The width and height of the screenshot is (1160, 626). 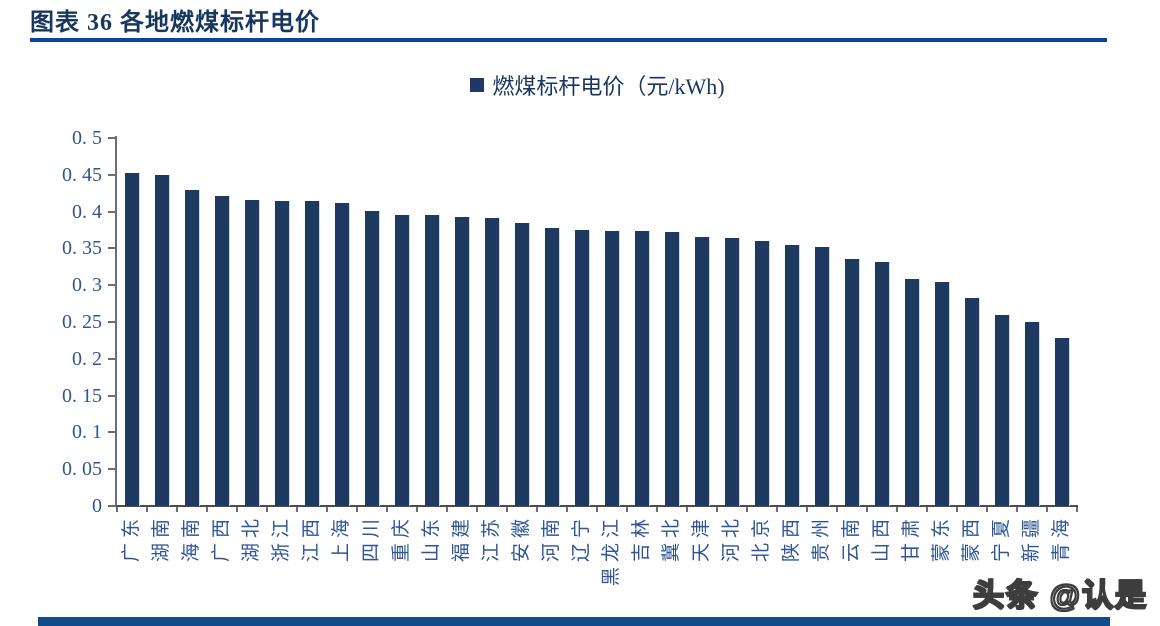 I want to click on x-category-label: 四川, so click(x=371, y=538).